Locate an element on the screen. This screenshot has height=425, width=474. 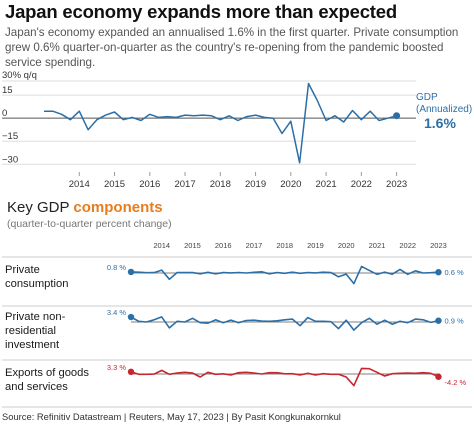
row-label-line: Exports of goods is located at coordinates (47, 373).